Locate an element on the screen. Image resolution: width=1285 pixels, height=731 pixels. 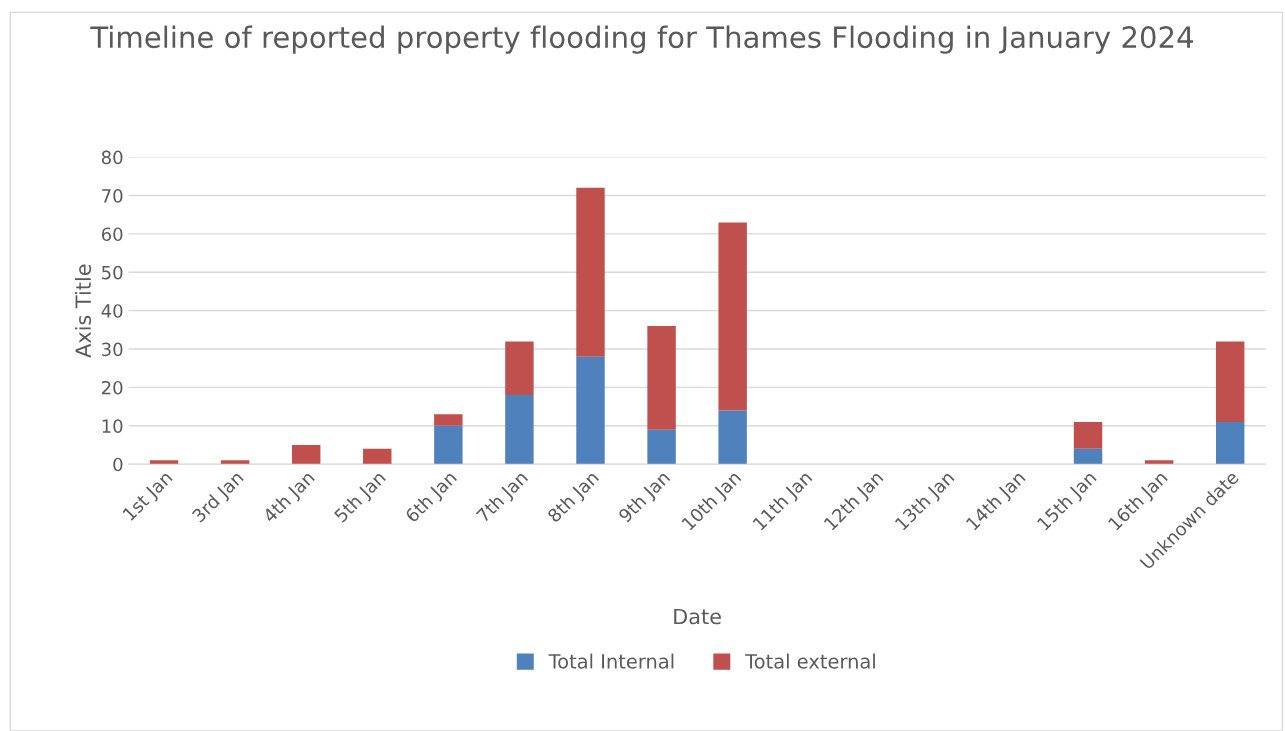
y-tick-label: 0 is located at coordinates (118, 464).